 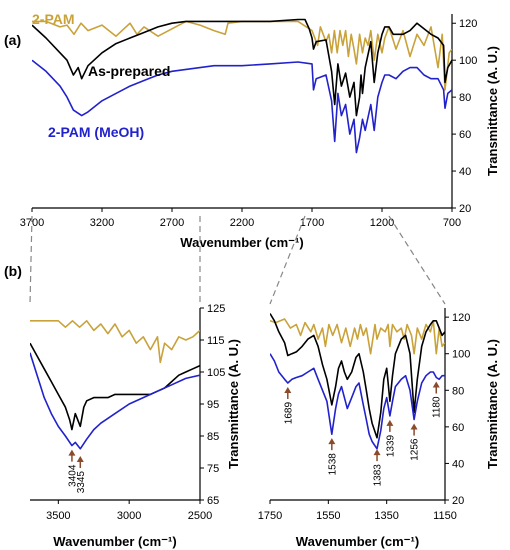 What do you see at coordinates (237, 260) in the screenshot?
I see `zoom-guides` at bounding box center [237, 260].